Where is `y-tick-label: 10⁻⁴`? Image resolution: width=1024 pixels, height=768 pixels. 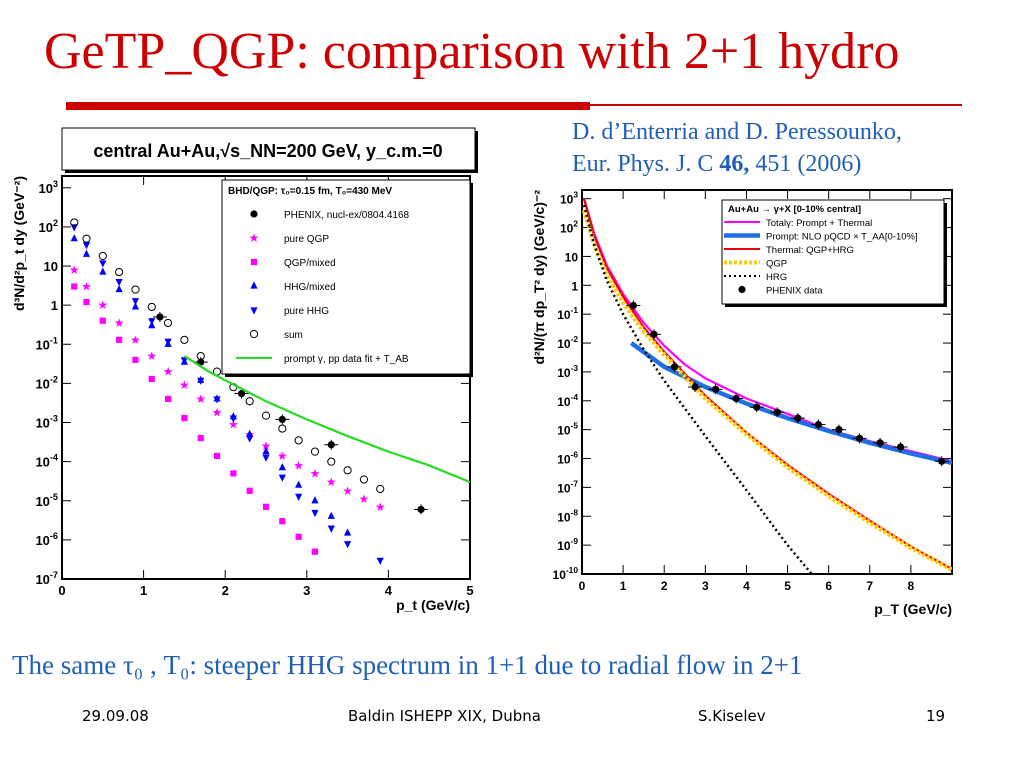
y-tick-label: 10⁻⁴ is located at coordinates (46, 461).